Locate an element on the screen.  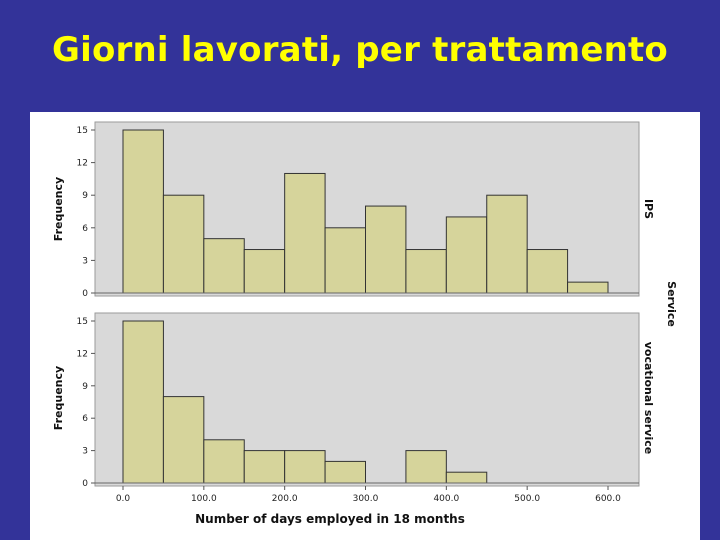
x-tick-label: 500.0 is located at coordinates (527, 499).